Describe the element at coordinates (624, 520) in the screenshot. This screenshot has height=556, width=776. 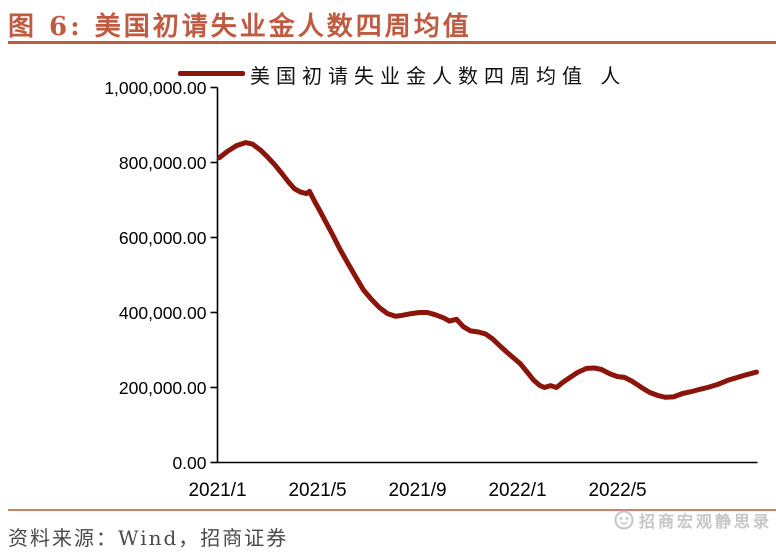
I see `wechat-logo-icon` at that location.